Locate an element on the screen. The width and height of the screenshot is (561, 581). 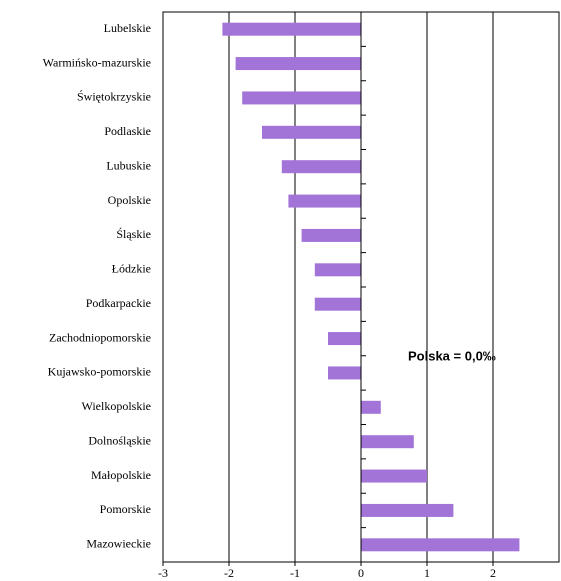
x-tick-label: -1 is located at coordinates (295, 573).